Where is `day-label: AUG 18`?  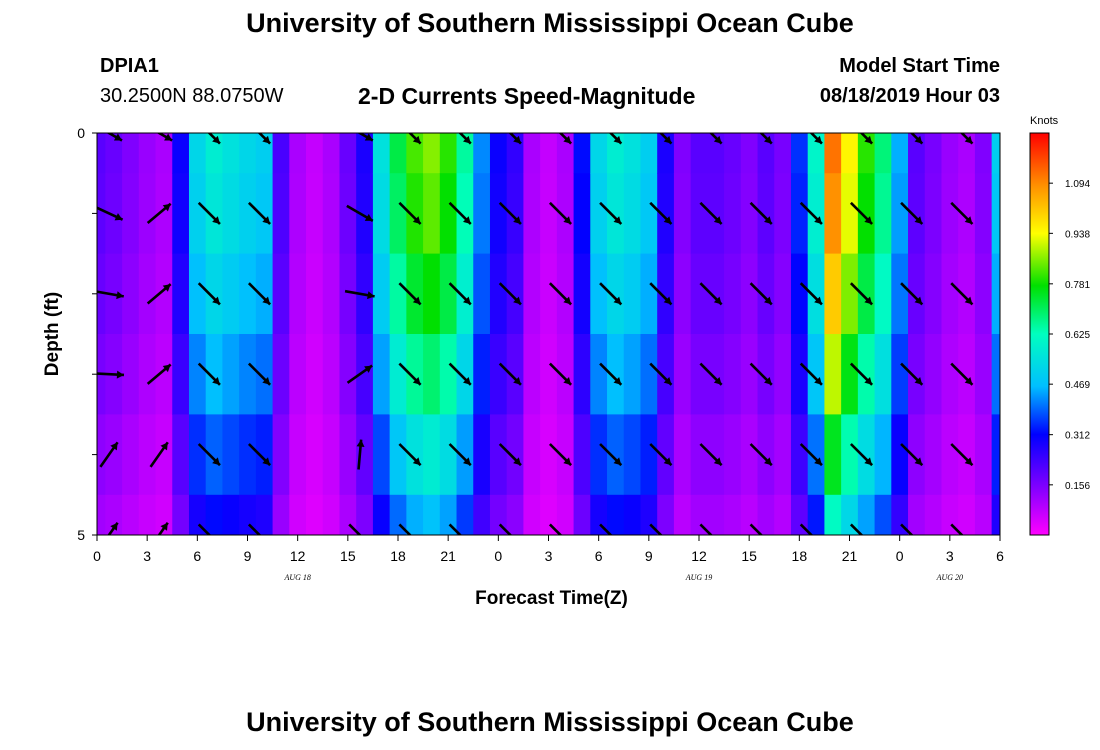 day-label: AUG 18 is located at coordinates (296, 577).